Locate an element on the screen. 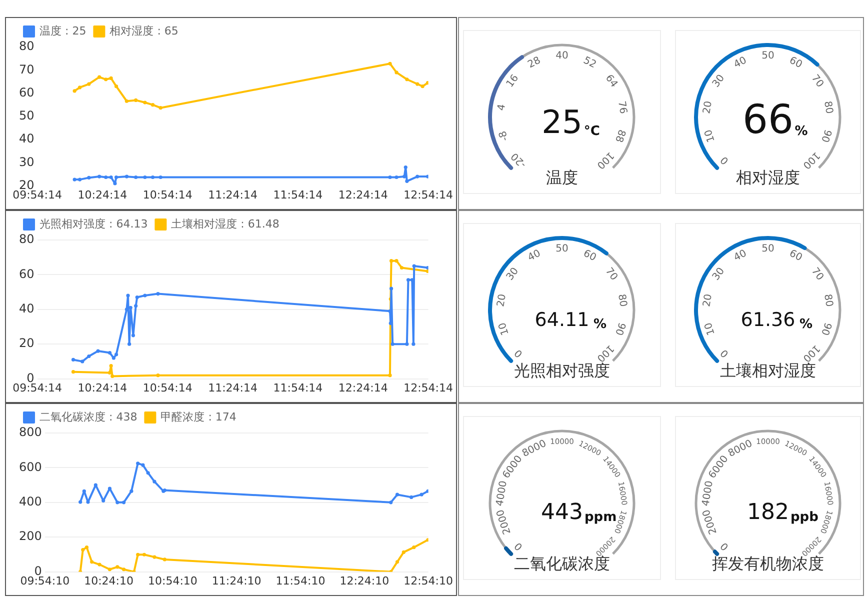 Image resolution: width=866 pixels, height=600 pixels. x-tick-label: 12:24:10 is located at coordinates (365, 581).